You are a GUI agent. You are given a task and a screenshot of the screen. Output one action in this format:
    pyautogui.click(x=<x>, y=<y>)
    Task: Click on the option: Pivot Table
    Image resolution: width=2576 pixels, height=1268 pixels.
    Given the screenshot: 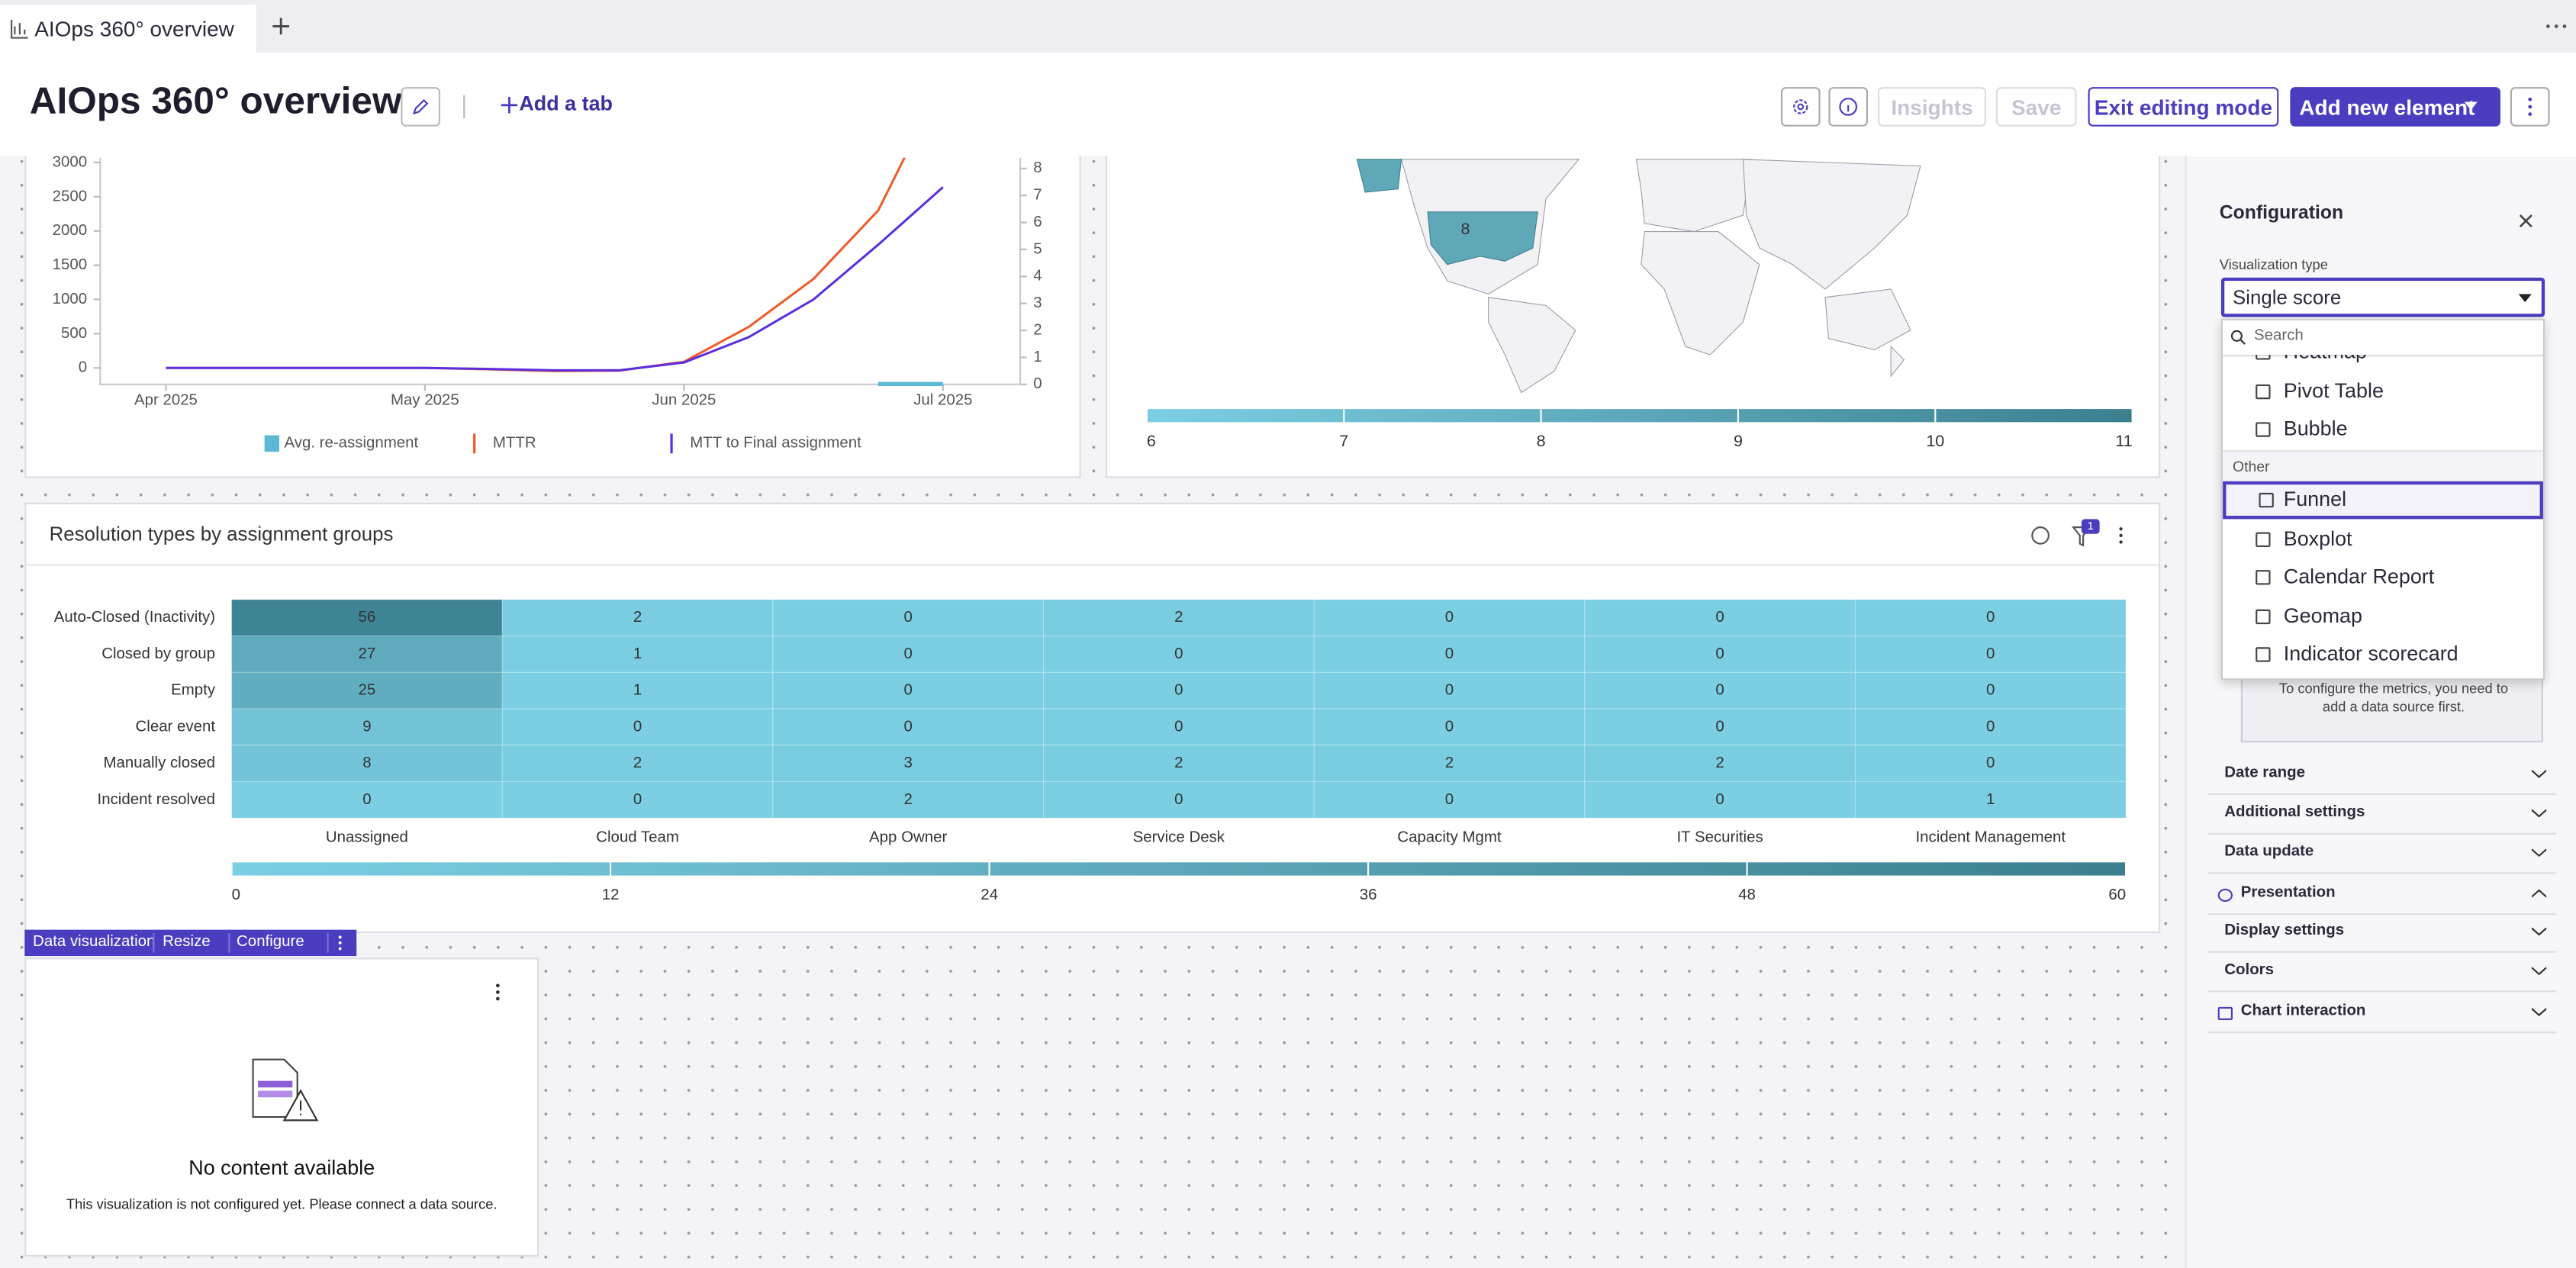 What is the action you would take?
    pyautogui.click(x=2383, y=391)
    